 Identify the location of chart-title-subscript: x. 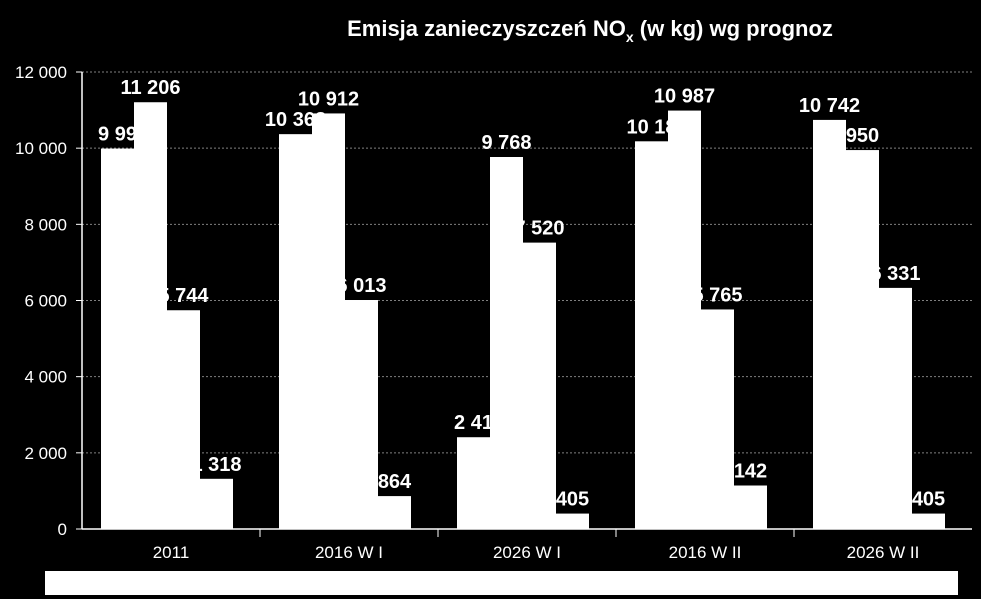
(630, 37).